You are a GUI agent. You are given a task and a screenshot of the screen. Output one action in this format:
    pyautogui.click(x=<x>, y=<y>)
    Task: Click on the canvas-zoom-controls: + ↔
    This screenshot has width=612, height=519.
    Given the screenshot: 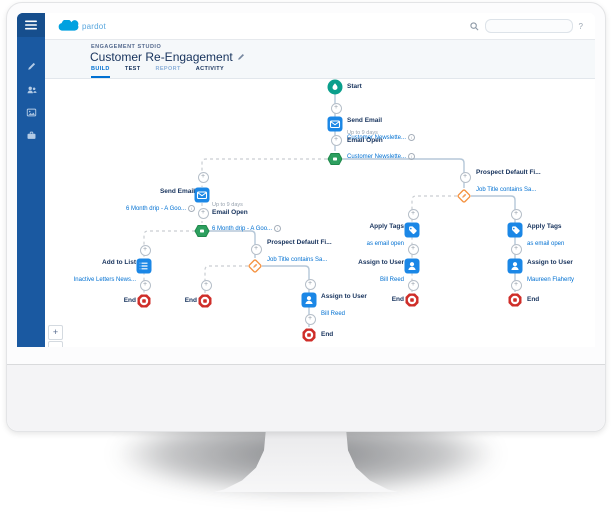 What is the action you would take?
    pyautogui.click(x=55, y=336)
    